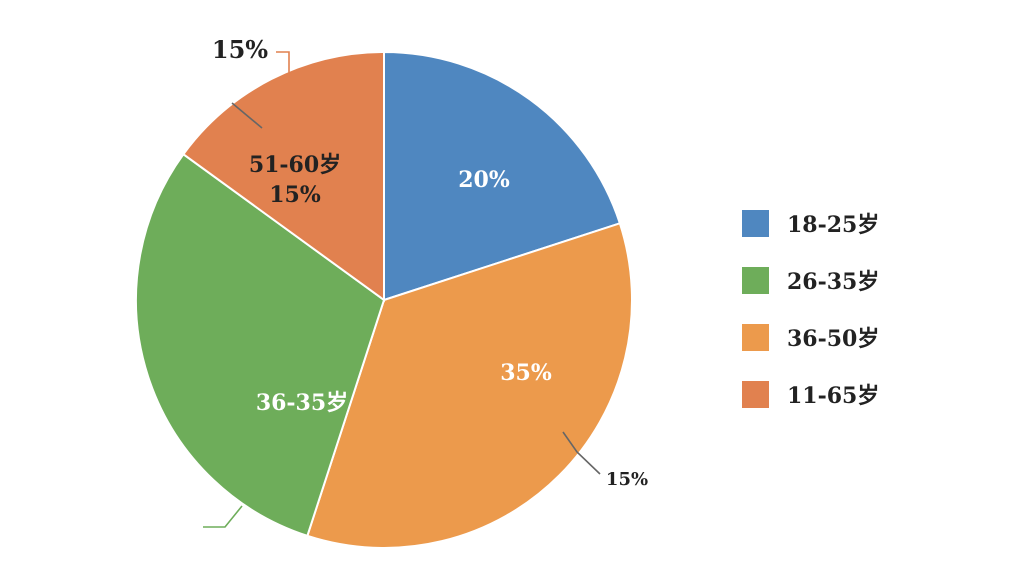 Image resolution: width=1024 pixels, height=576 pixels. Describe the element at coordinates (295, 180) in the screenshot. I see `slice-label-4: 51-60岁 15%` at that location.